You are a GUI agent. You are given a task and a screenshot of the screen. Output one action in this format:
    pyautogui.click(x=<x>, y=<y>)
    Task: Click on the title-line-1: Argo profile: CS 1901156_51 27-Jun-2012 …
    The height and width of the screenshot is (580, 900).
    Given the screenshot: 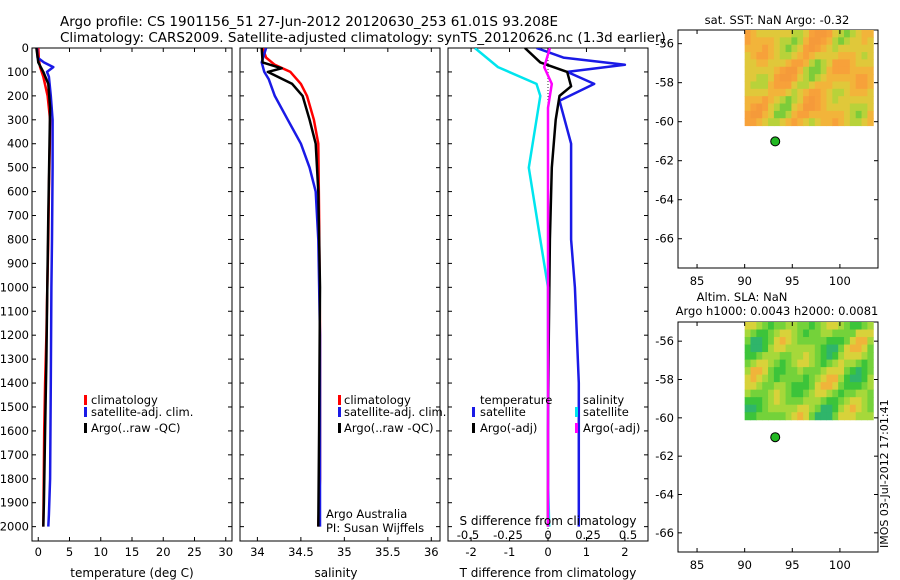 What is the action you would take?
    pyautogui.click(x=309, y=22)
    